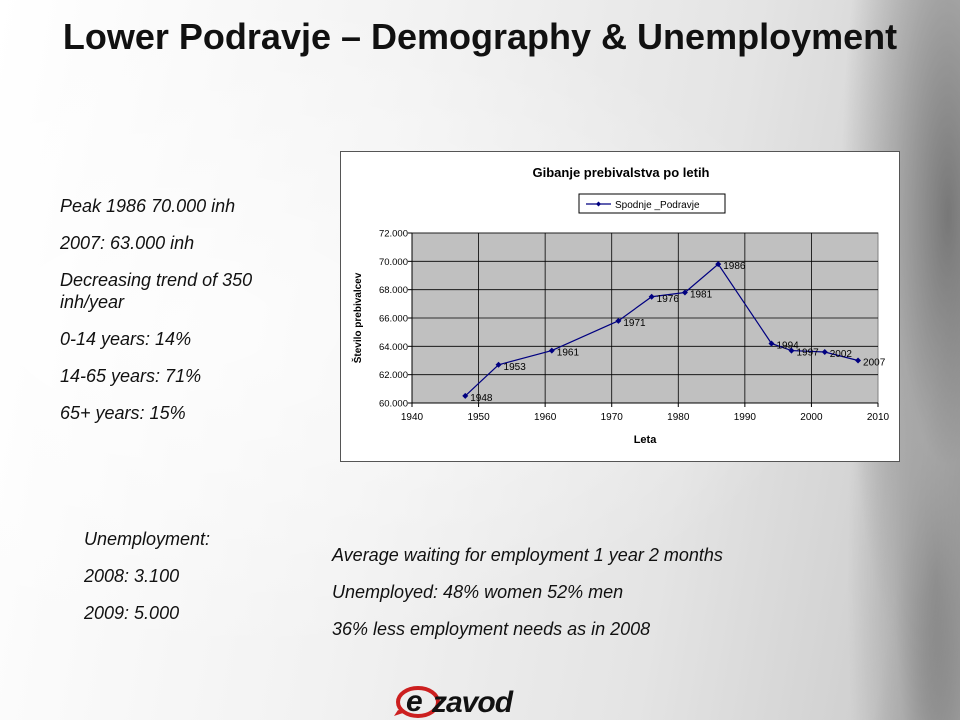  Describe the element at coordinates (612, 417) in the screenshot. I see `x-tick-label: 1970` at that location.